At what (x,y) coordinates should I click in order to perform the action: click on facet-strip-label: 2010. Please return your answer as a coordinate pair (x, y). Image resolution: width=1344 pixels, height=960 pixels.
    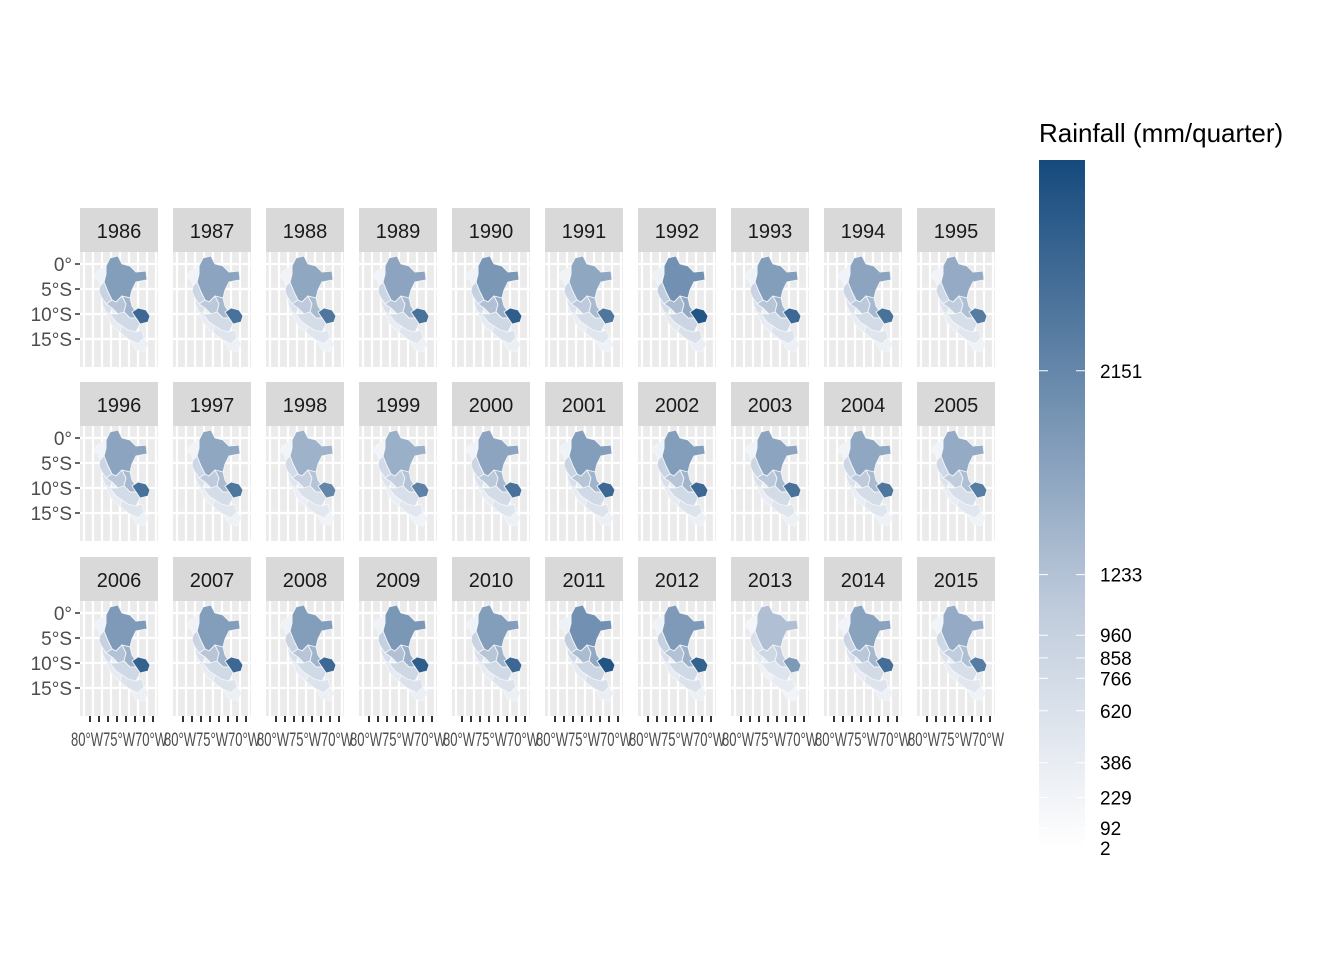
    Looking at the image, I should click on (491, 581).